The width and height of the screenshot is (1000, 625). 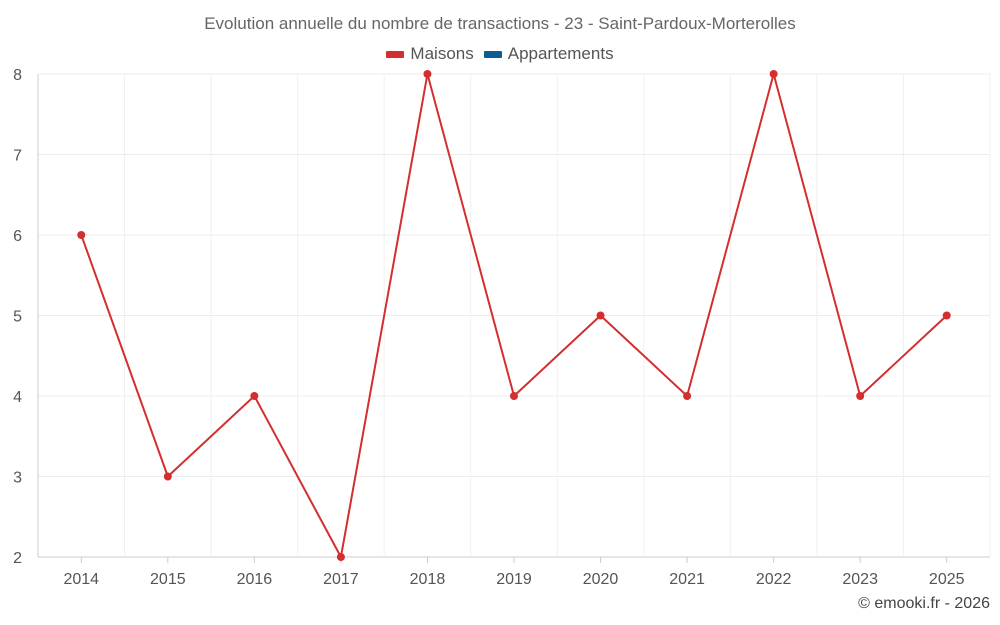 What do you see at coordinates (81, 235) in the screenshot?
I see `data-point-maisons-2014` at bounding box center [81, 235].